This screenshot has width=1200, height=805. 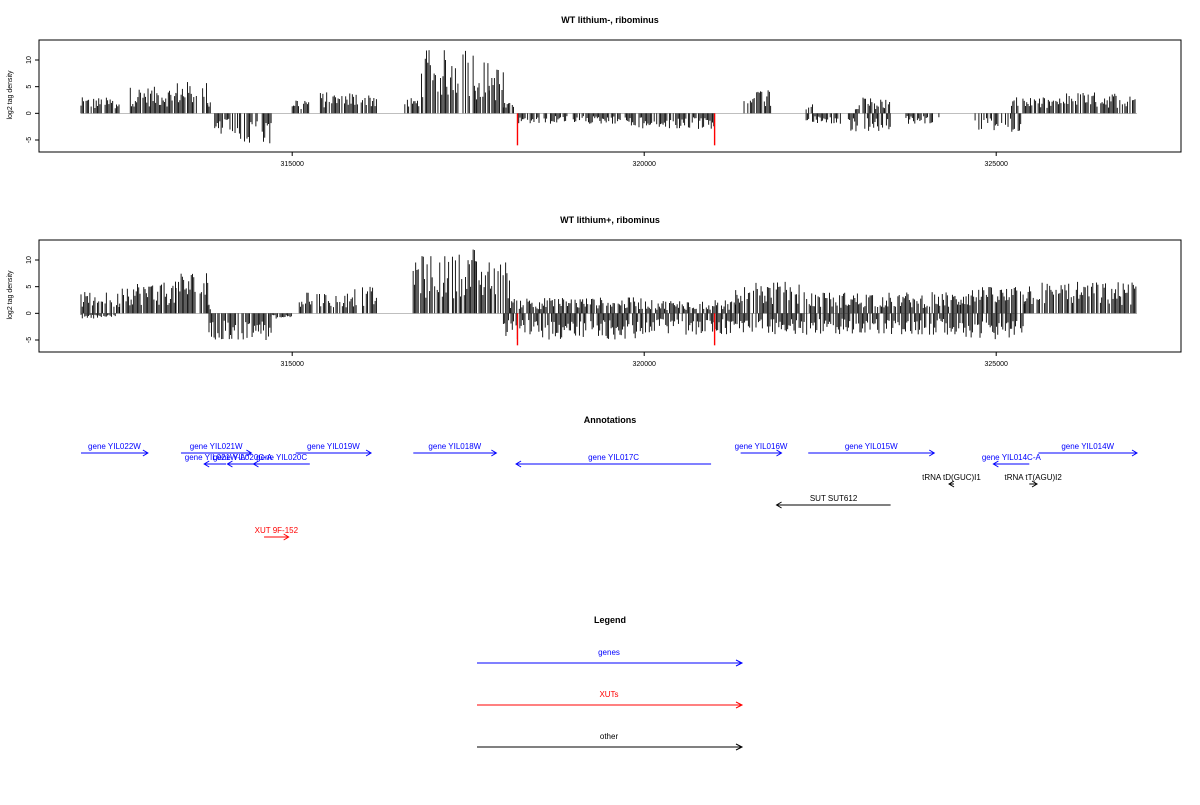 What do you see at coordinates (871, 446) in the screenshot?
I see `feature-label: gene YIL015W` at bounding box center [871, 446].